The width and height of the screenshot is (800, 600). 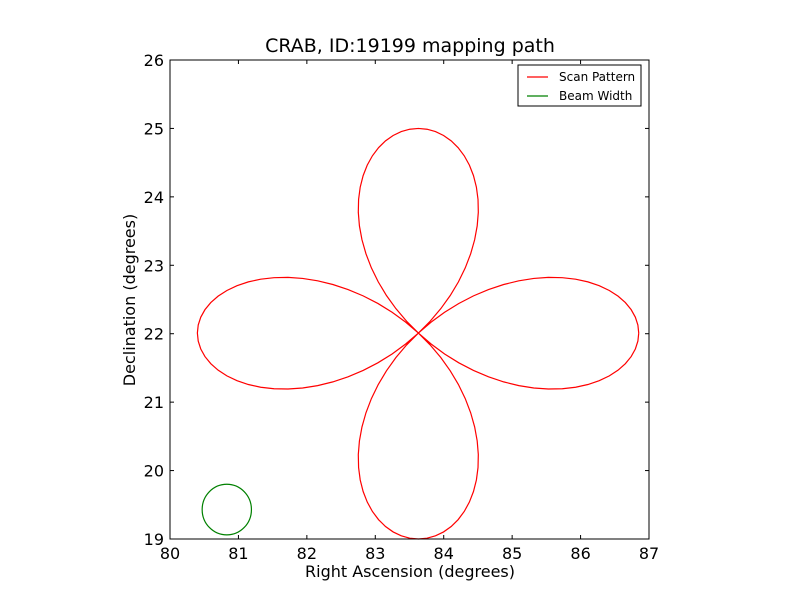 I want to click on x-tick-label: 87, so click(x=649, y=553).